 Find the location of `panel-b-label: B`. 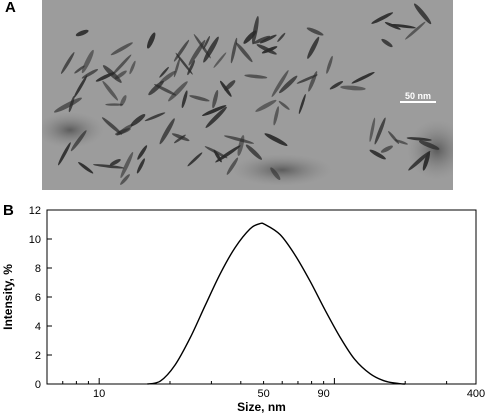

panel-b-label: B is located at coordinates (8, 210).